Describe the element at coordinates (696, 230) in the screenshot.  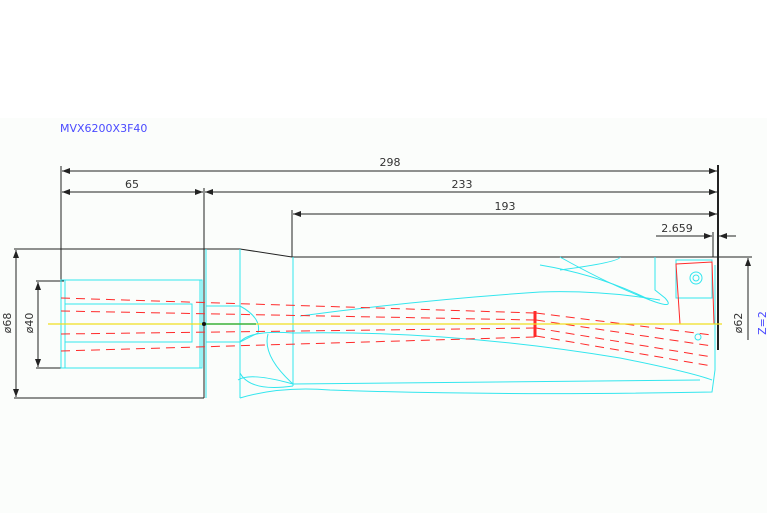
I see `dim-2659: 2.659` at that location.